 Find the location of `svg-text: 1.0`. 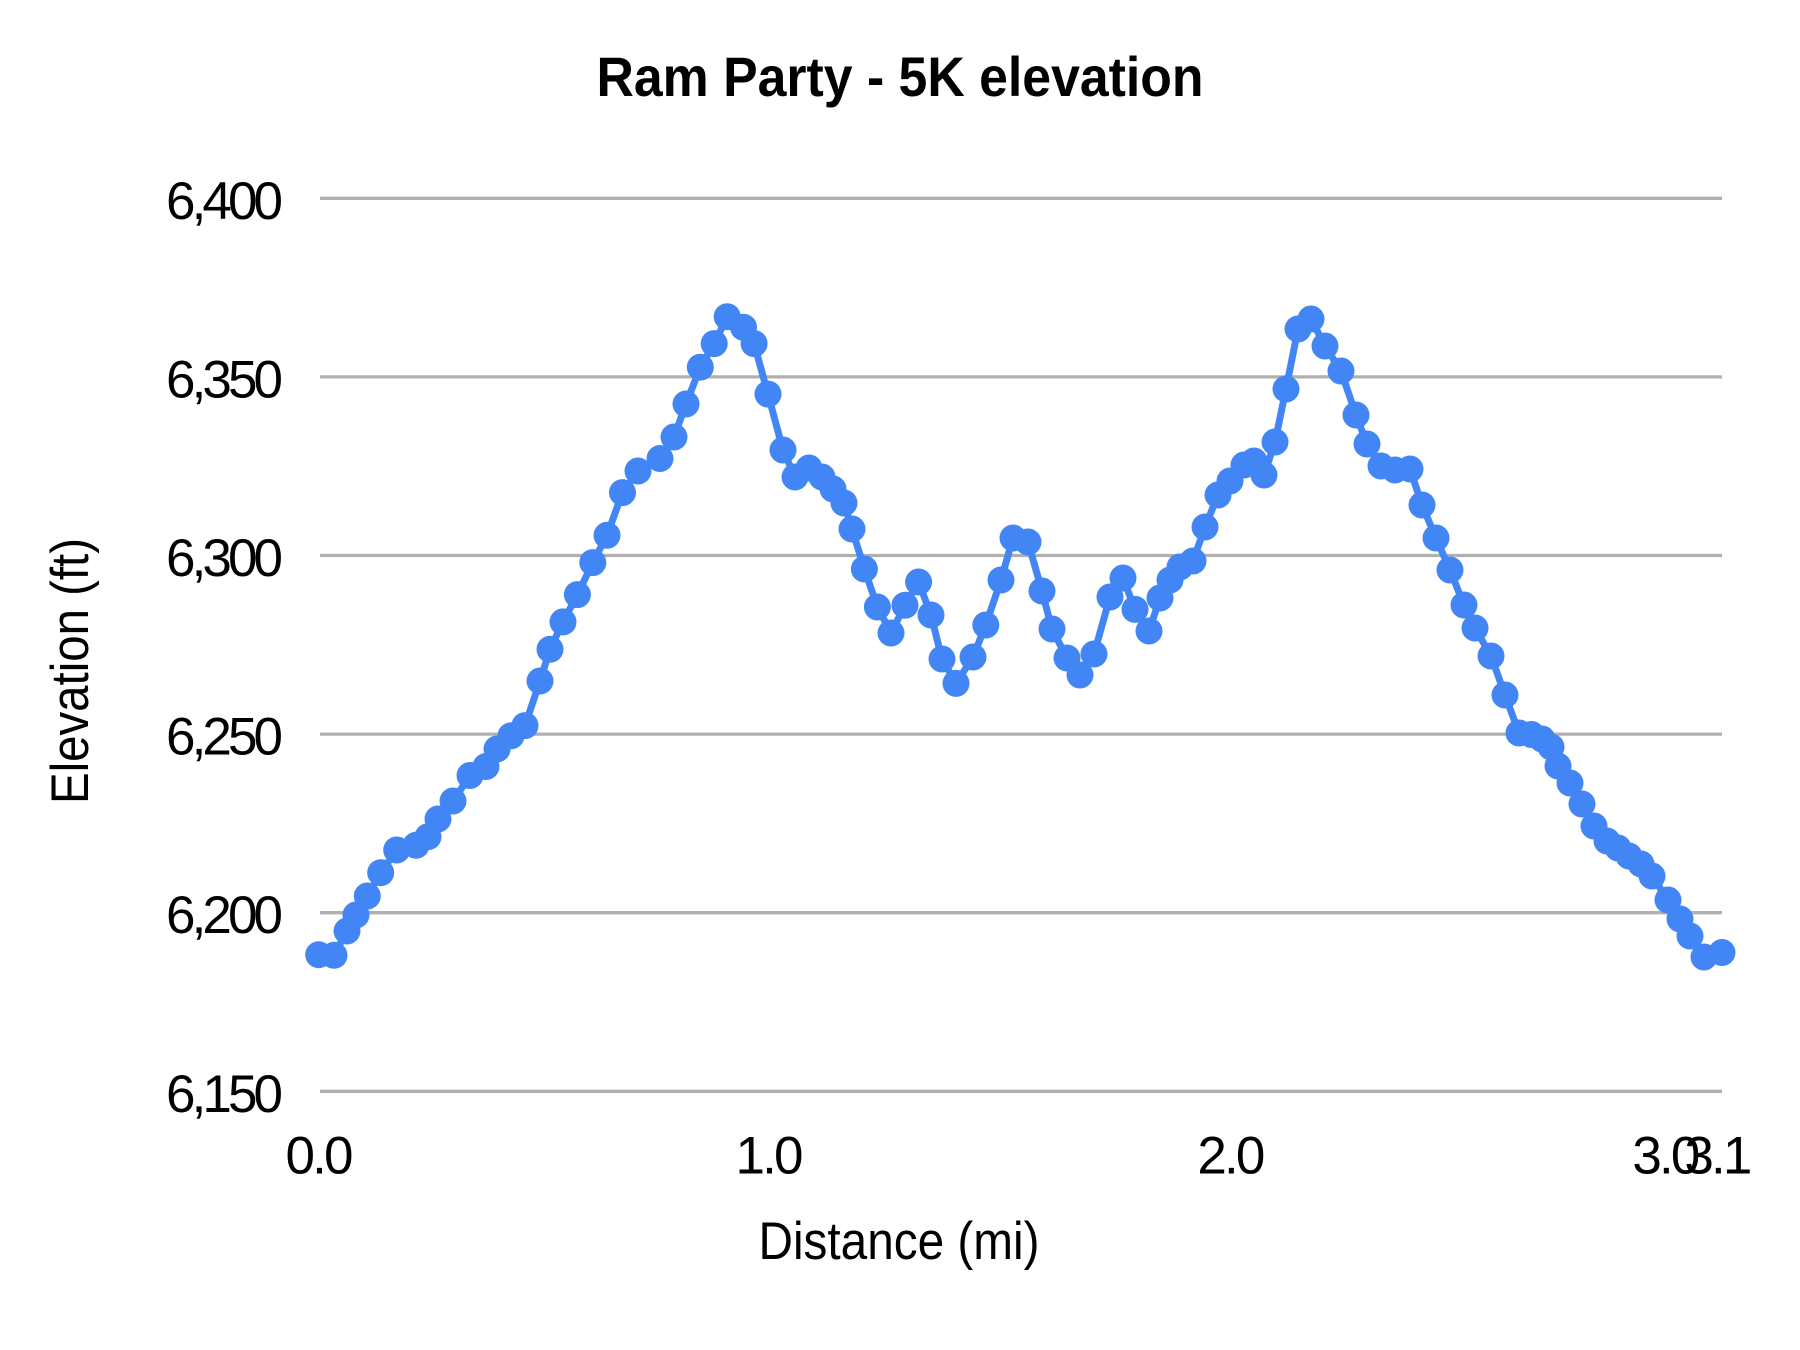

svg-text: 1.0 is located at coordinates (770, 1156).